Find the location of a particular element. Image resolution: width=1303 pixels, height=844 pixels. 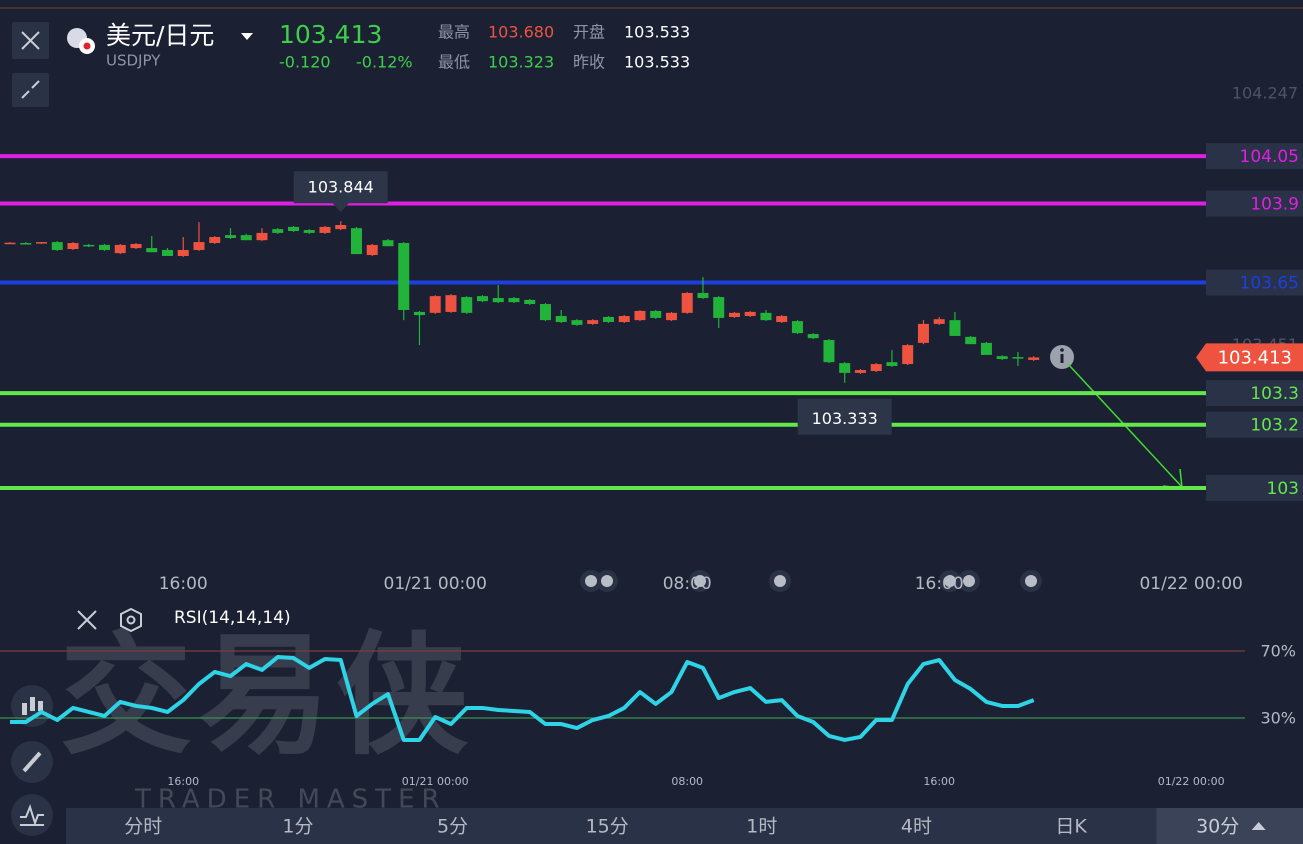

level-label: 103.3 is located at coordinates (1274, 394).